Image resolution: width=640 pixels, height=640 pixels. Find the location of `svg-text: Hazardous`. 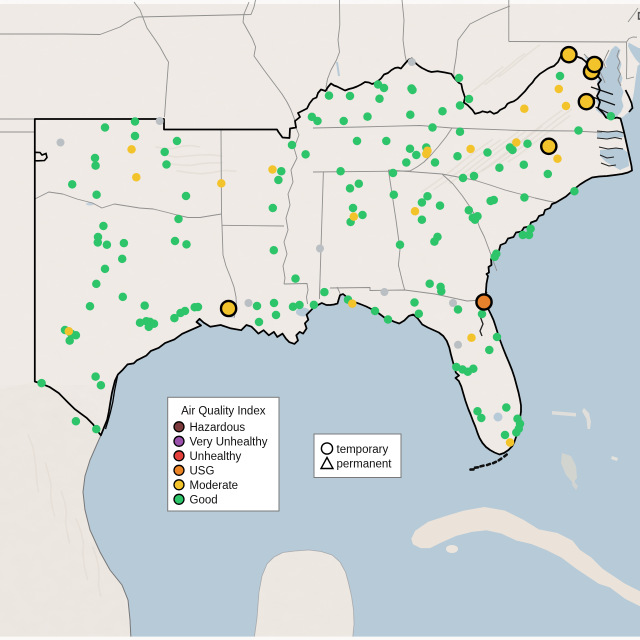

svg-text: Hazardous is located at coordinates (218, 428).